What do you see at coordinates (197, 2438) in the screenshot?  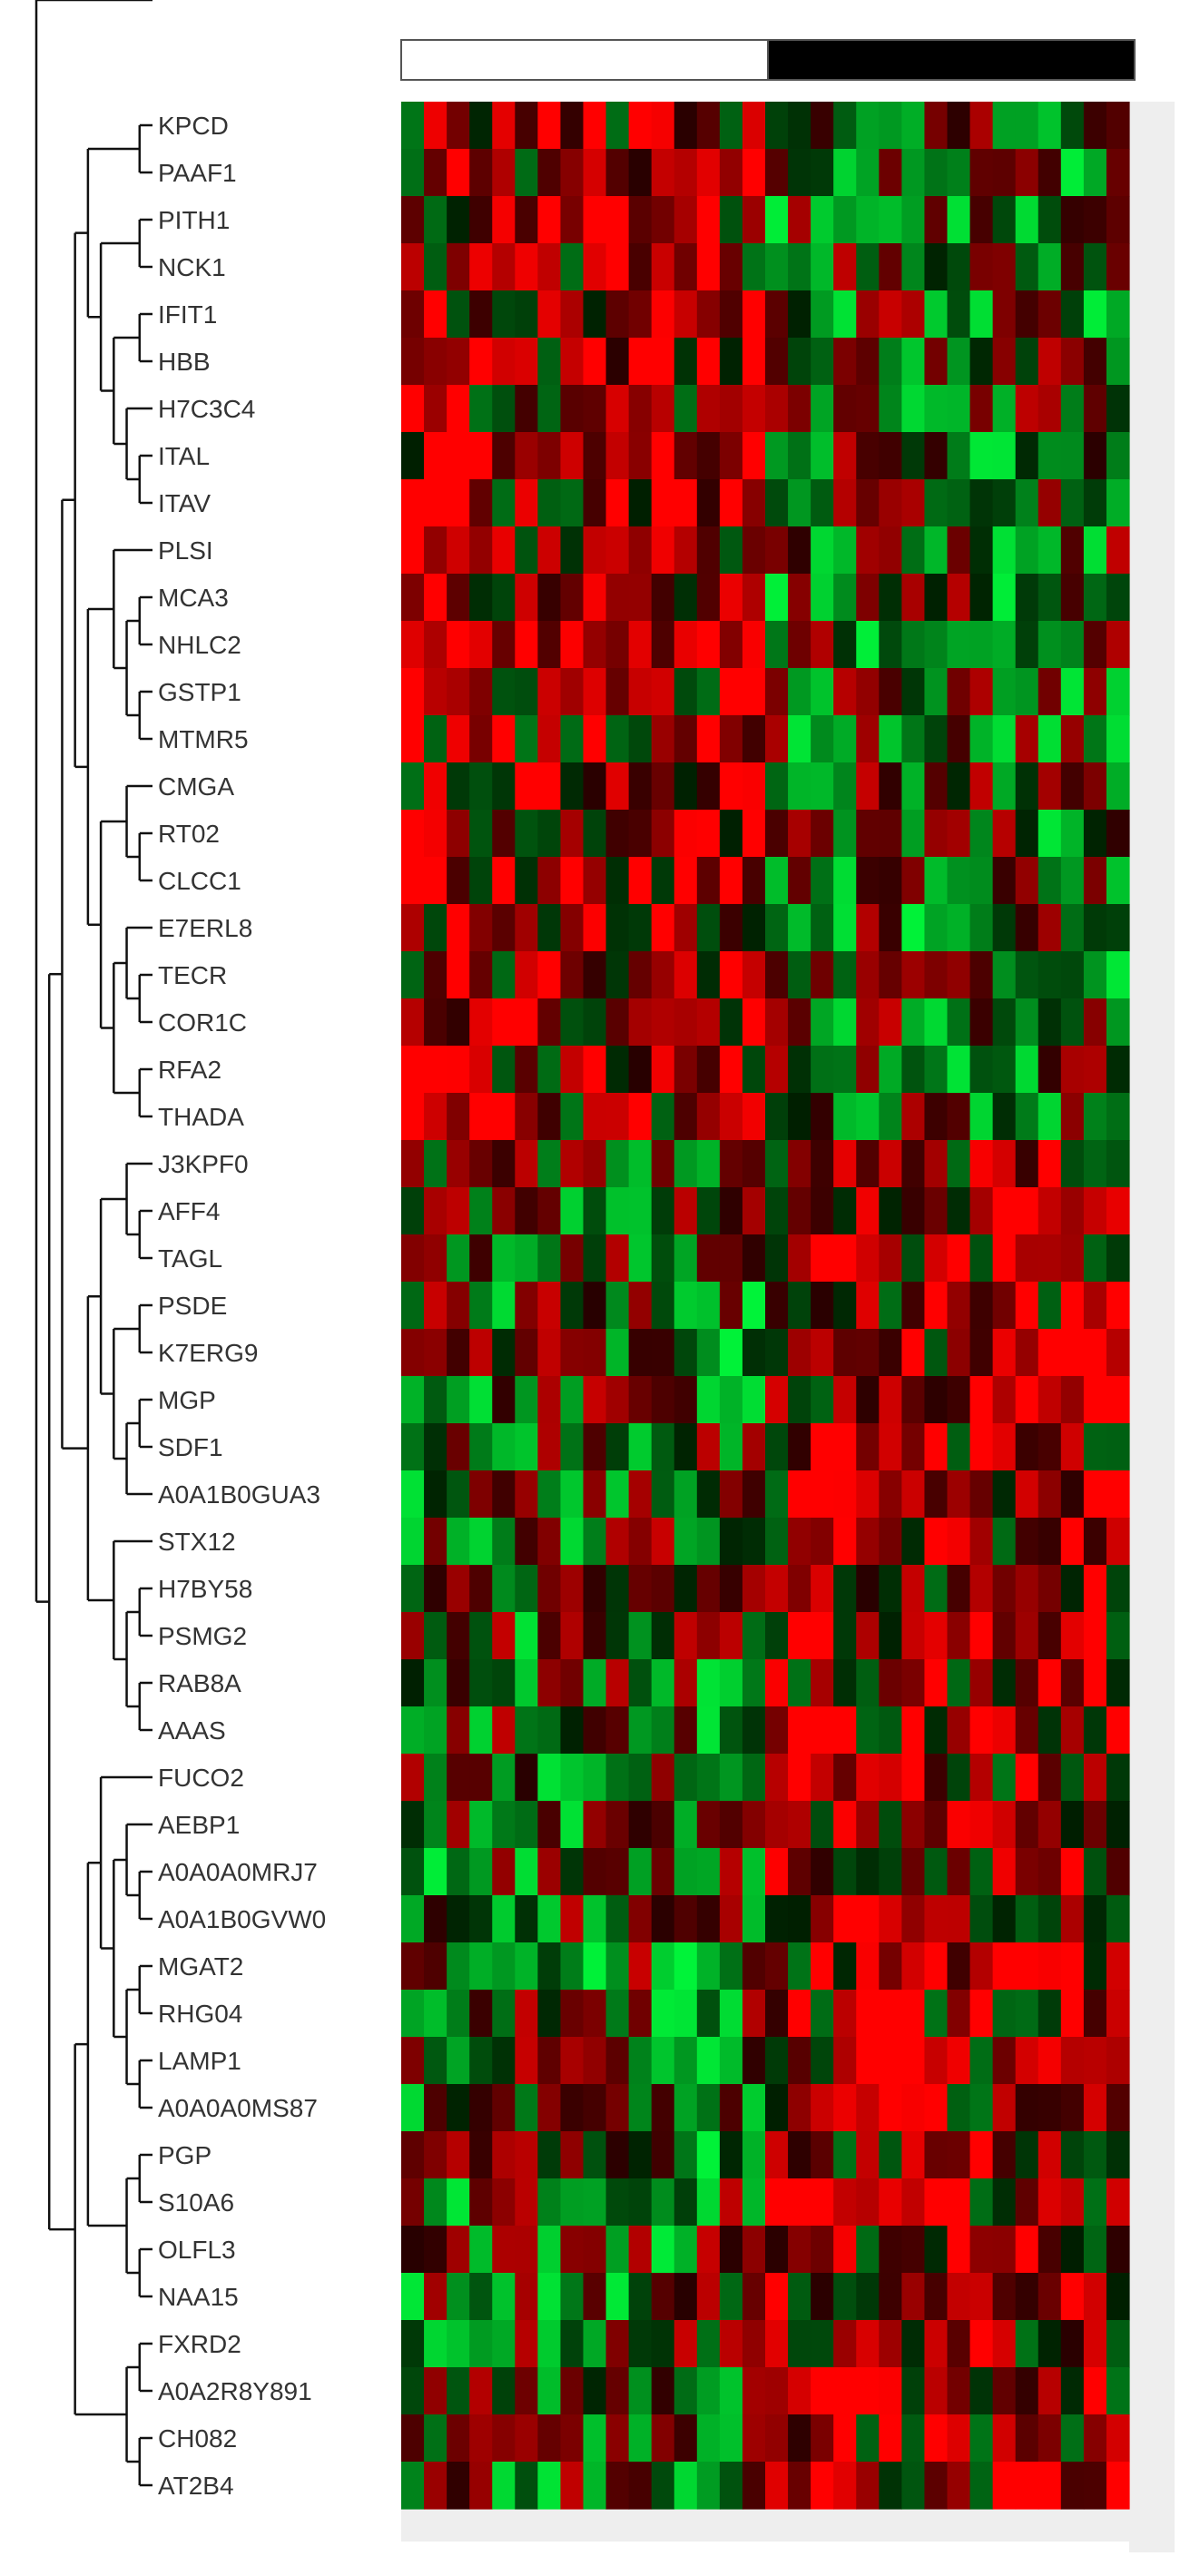 I see `row-label: CH082` at bounding box center [197, 2438].